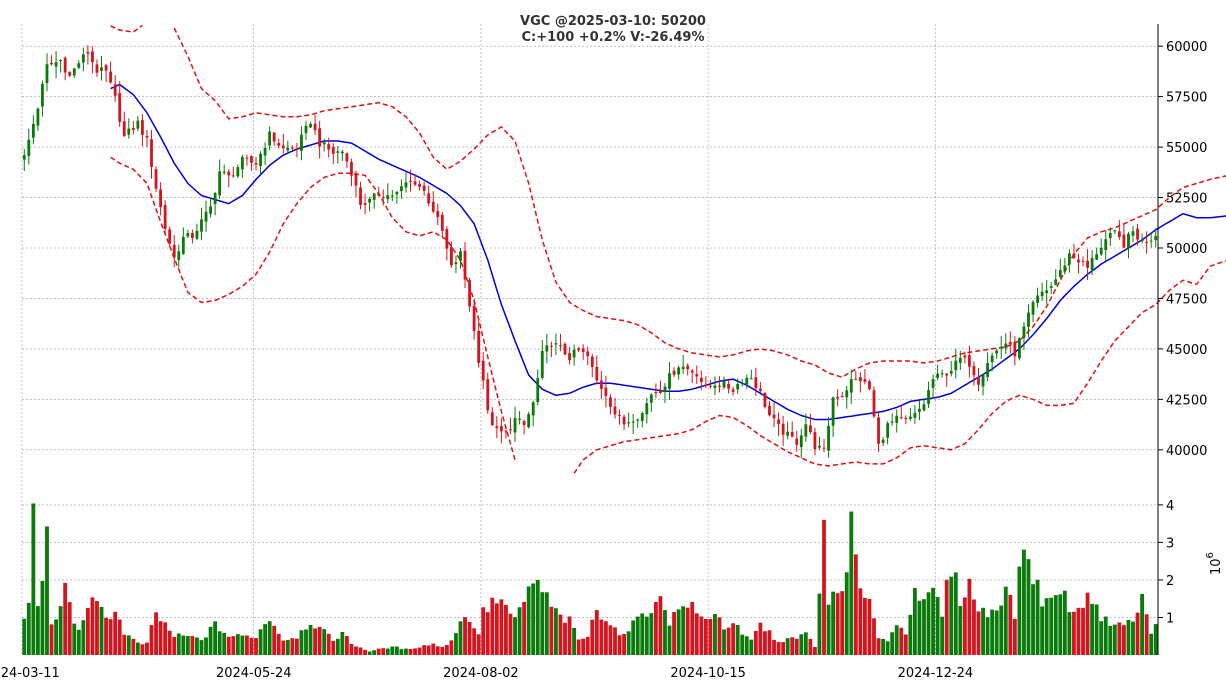 The width and height of the screenshot is (1226, 690). Describe the element at coordinates (1186, 98) in the screenshot. I see `price-tick-label: 57500` at that location.